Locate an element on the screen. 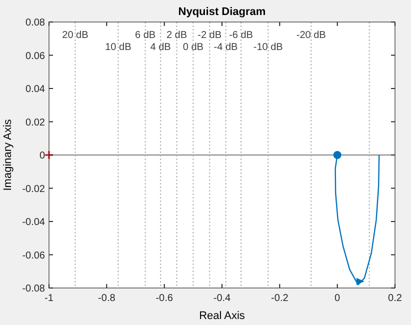 Image resolution: width=411 pixels, height=325 pixels. ref-line-label: 10 dB is located at coordinates (118, 47).